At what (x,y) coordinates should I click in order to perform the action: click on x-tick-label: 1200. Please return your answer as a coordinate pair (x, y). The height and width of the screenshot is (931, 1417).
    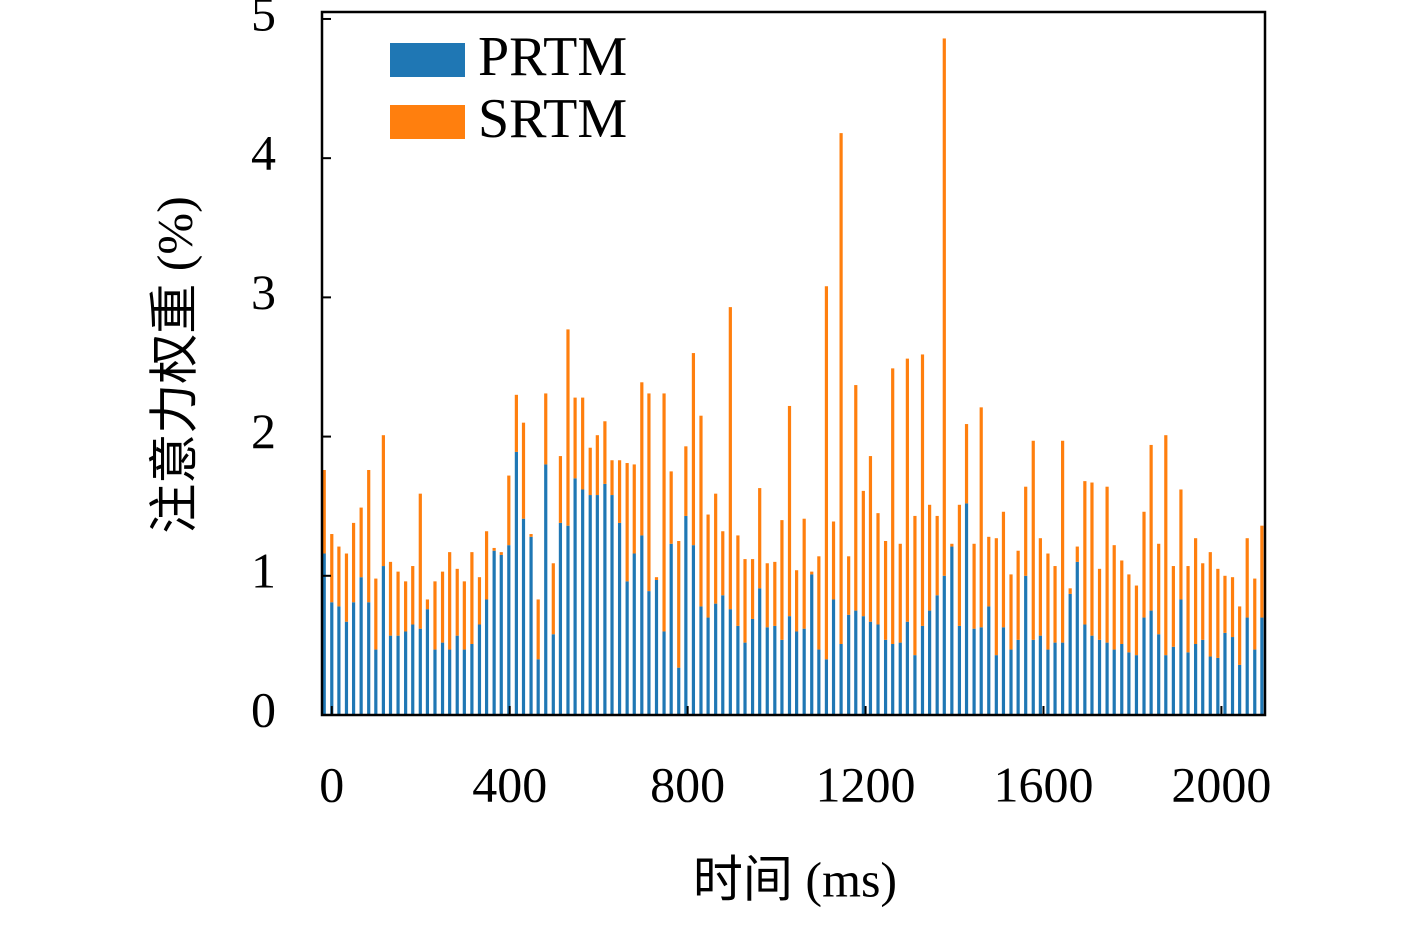
    Looking at the image, I should click on (866, 784).